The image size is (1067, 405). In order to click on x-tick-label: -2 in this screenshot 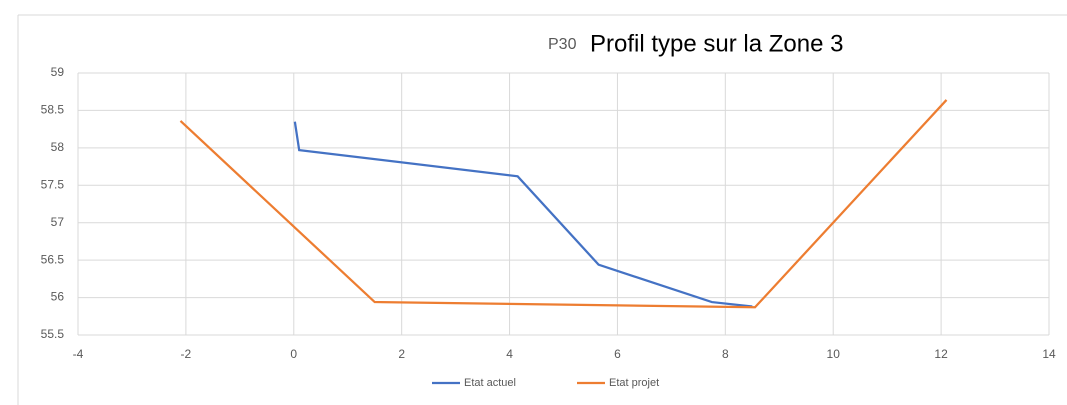, I will do `click(186, 354)`.